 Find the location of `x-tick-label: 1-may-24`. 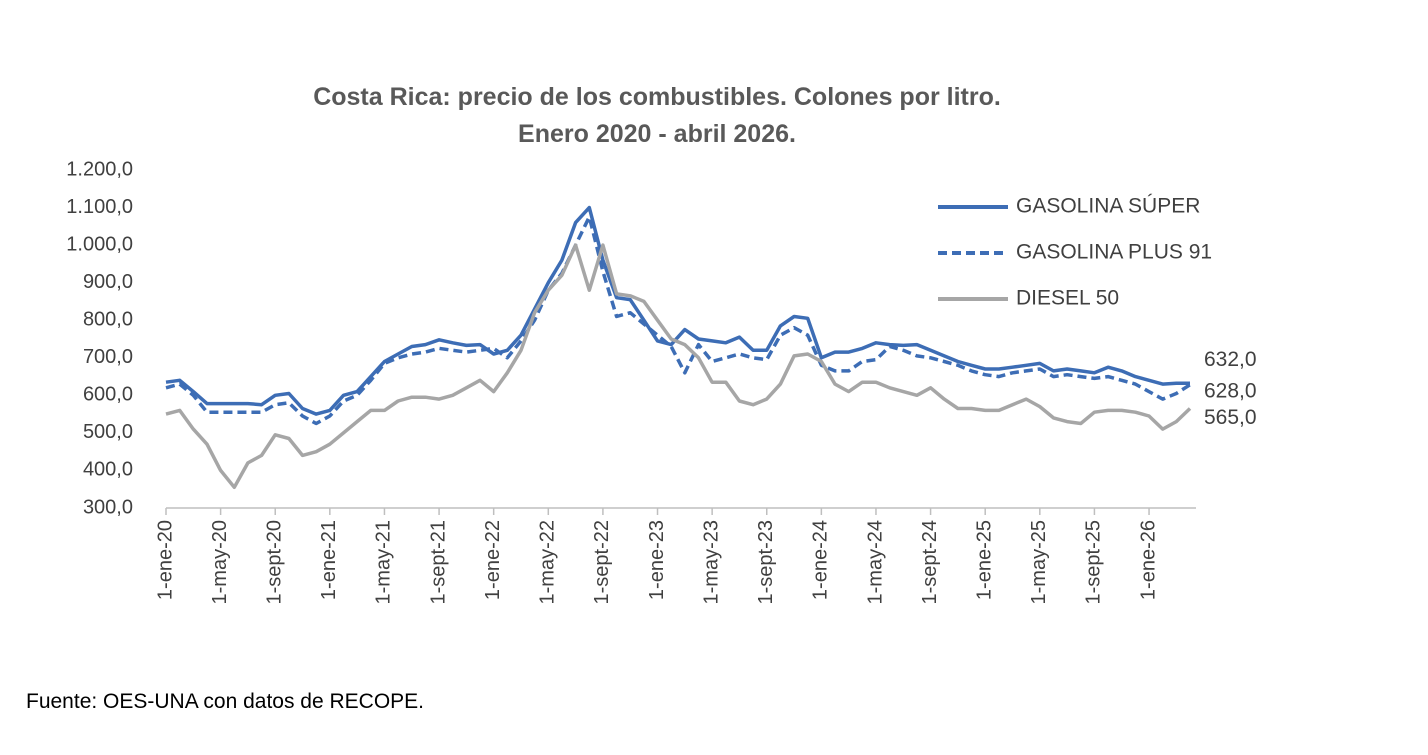

x-tick-label: 1-may-24 is located at coordinates (875, 562).